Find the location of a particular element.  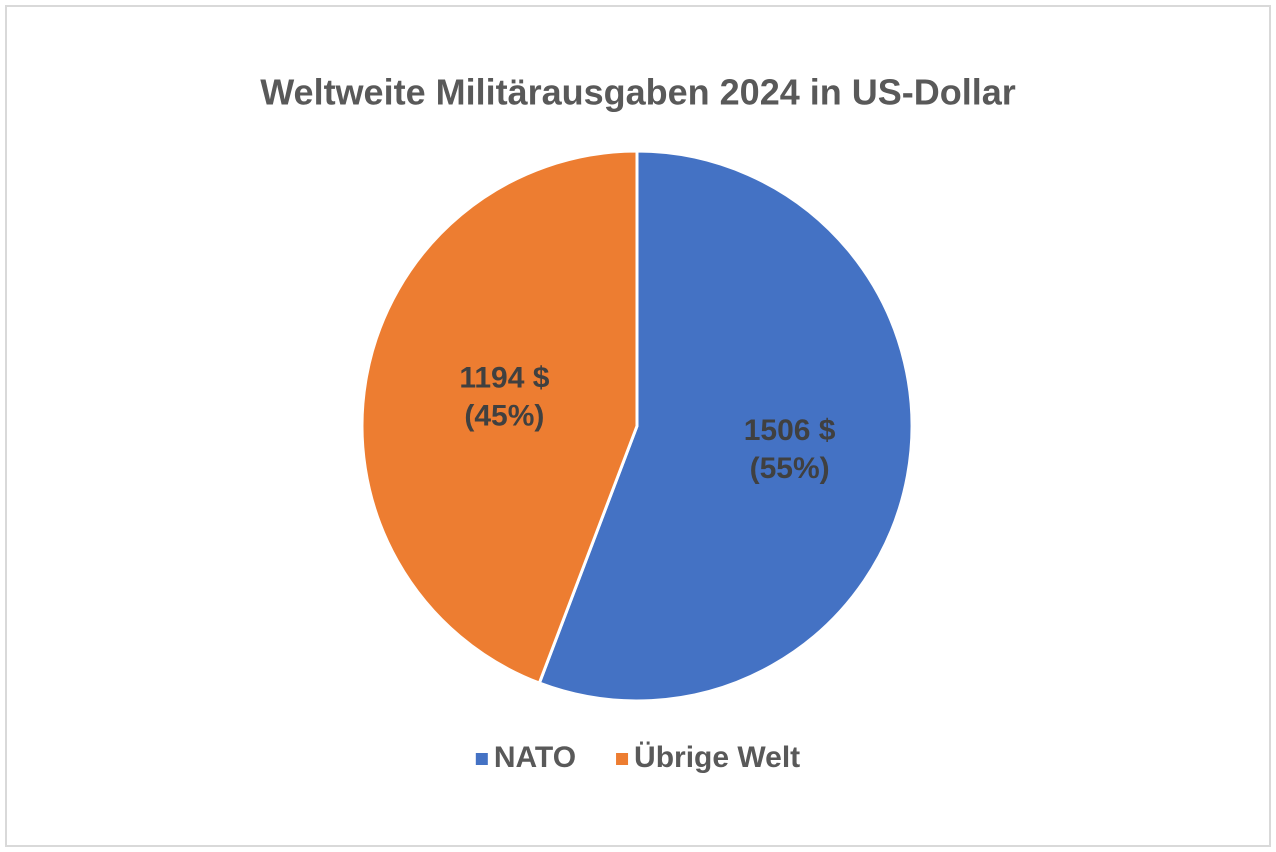

percent-label: (45%) is located at coordinates (504, 416).